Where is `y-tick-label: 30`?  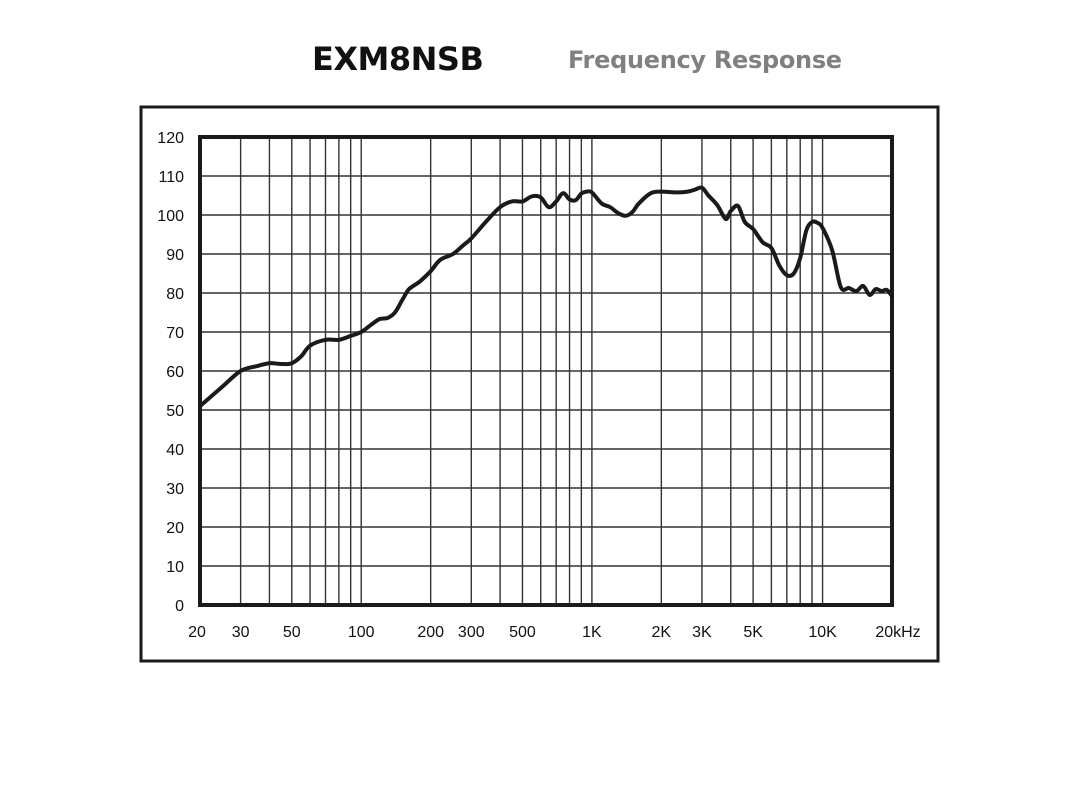
y-tick-label: 30 is located at coordinates (175, 489).